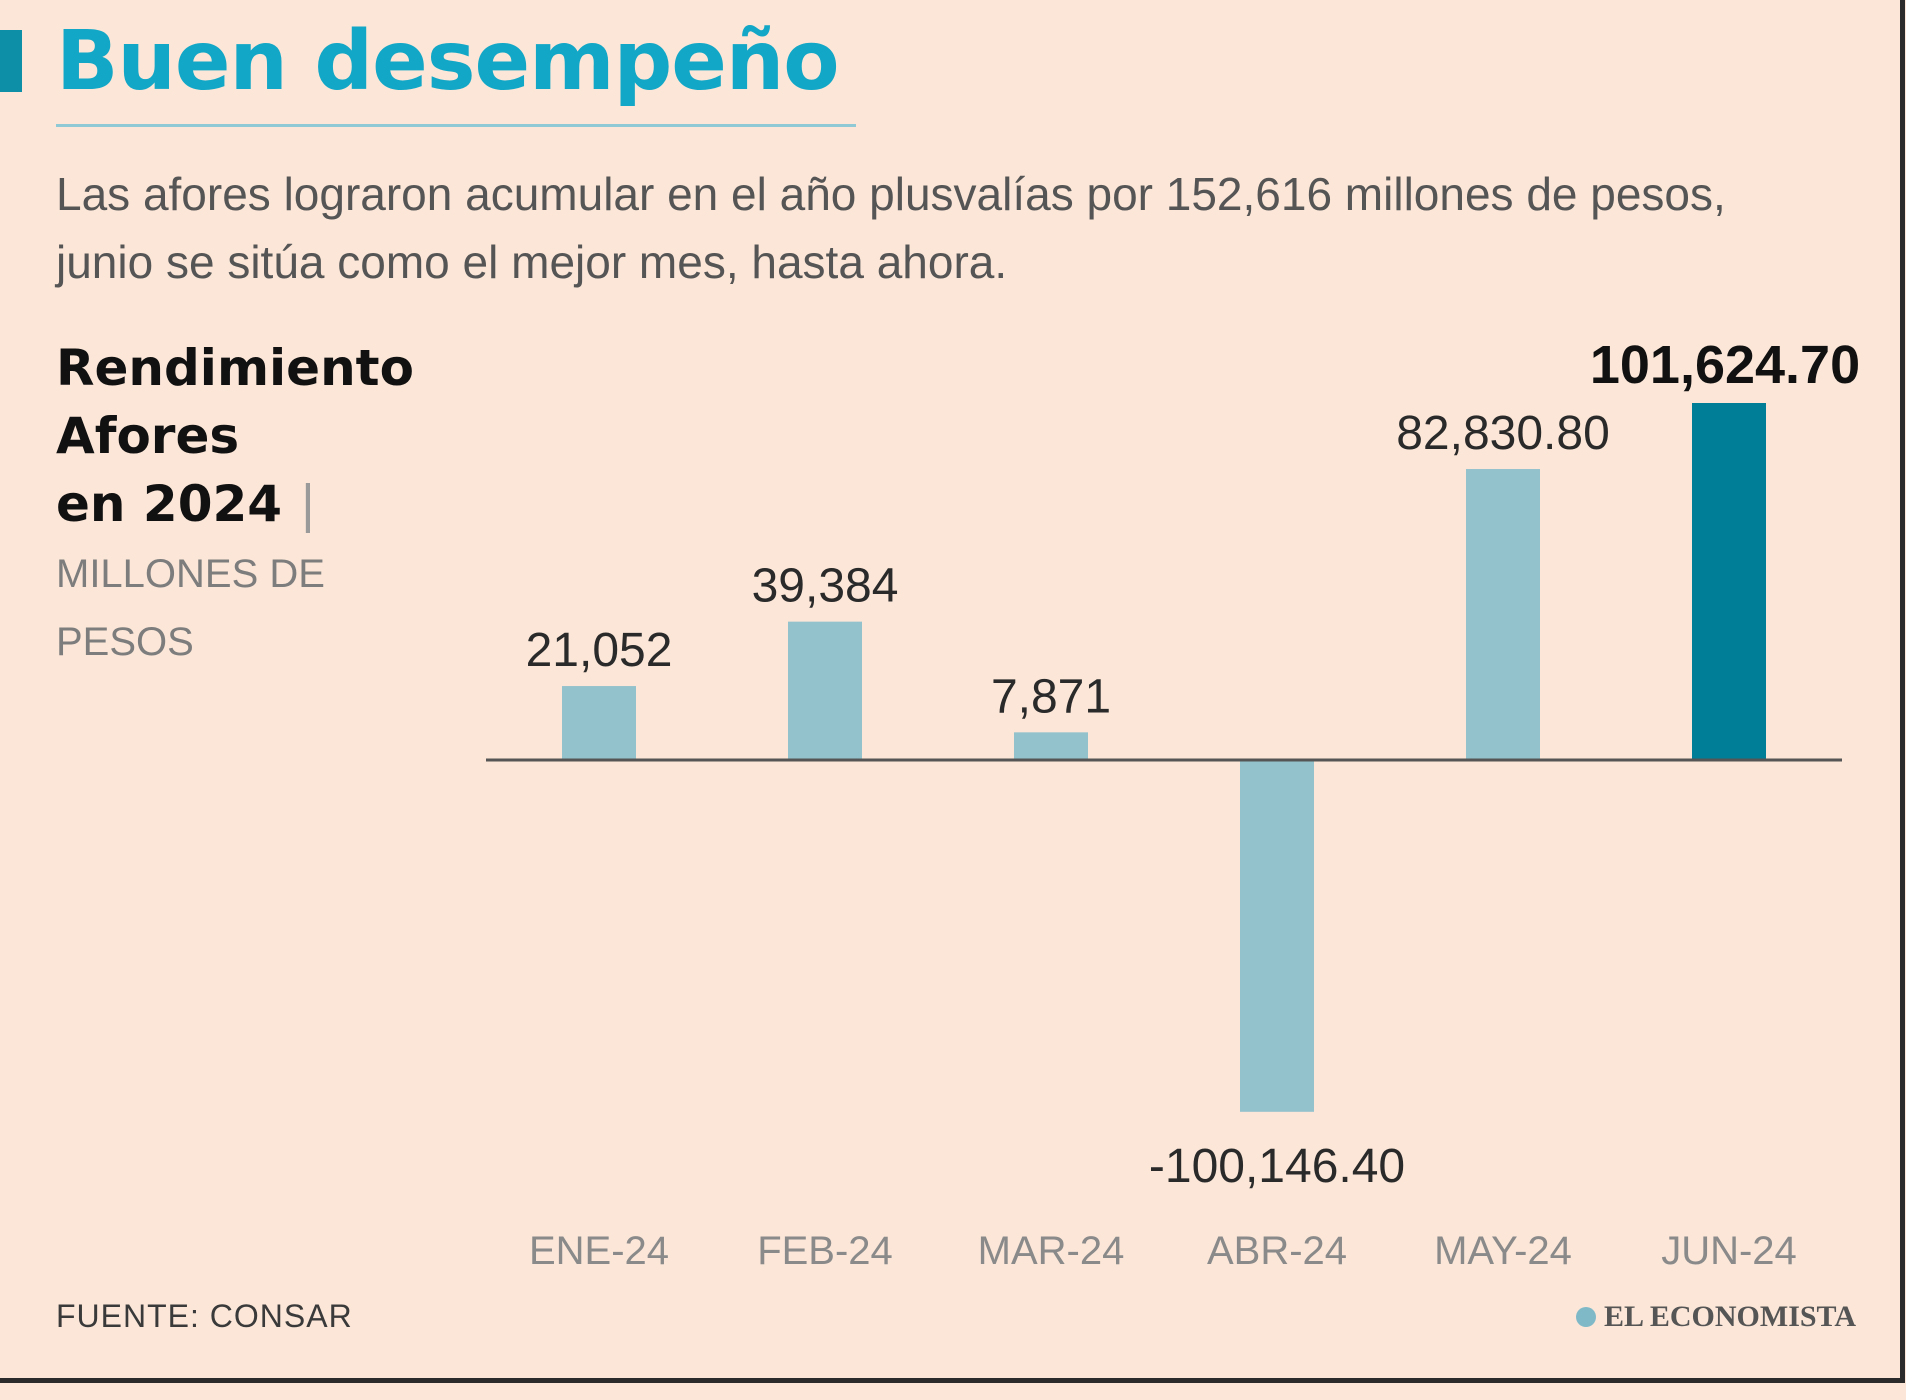  What do you see at coordinates (204, 1316) in the screenshot?
I see `source-note: FUENTE: CONSAR` at bounding box center [204, 1316].